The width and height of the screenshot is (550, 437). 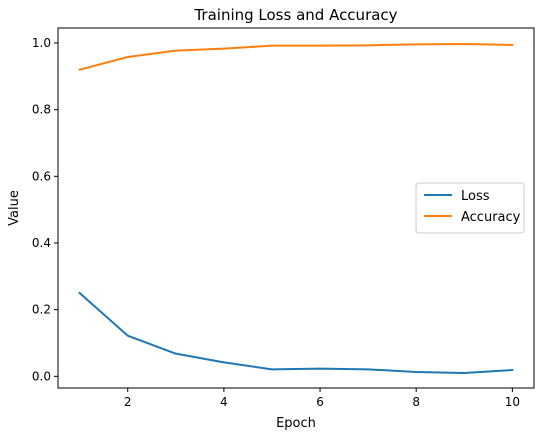 What do you see at coordinates (470, 208) in the screenshot?
I see `legend: Loss Accuracy` at bounding box center [470, 208].